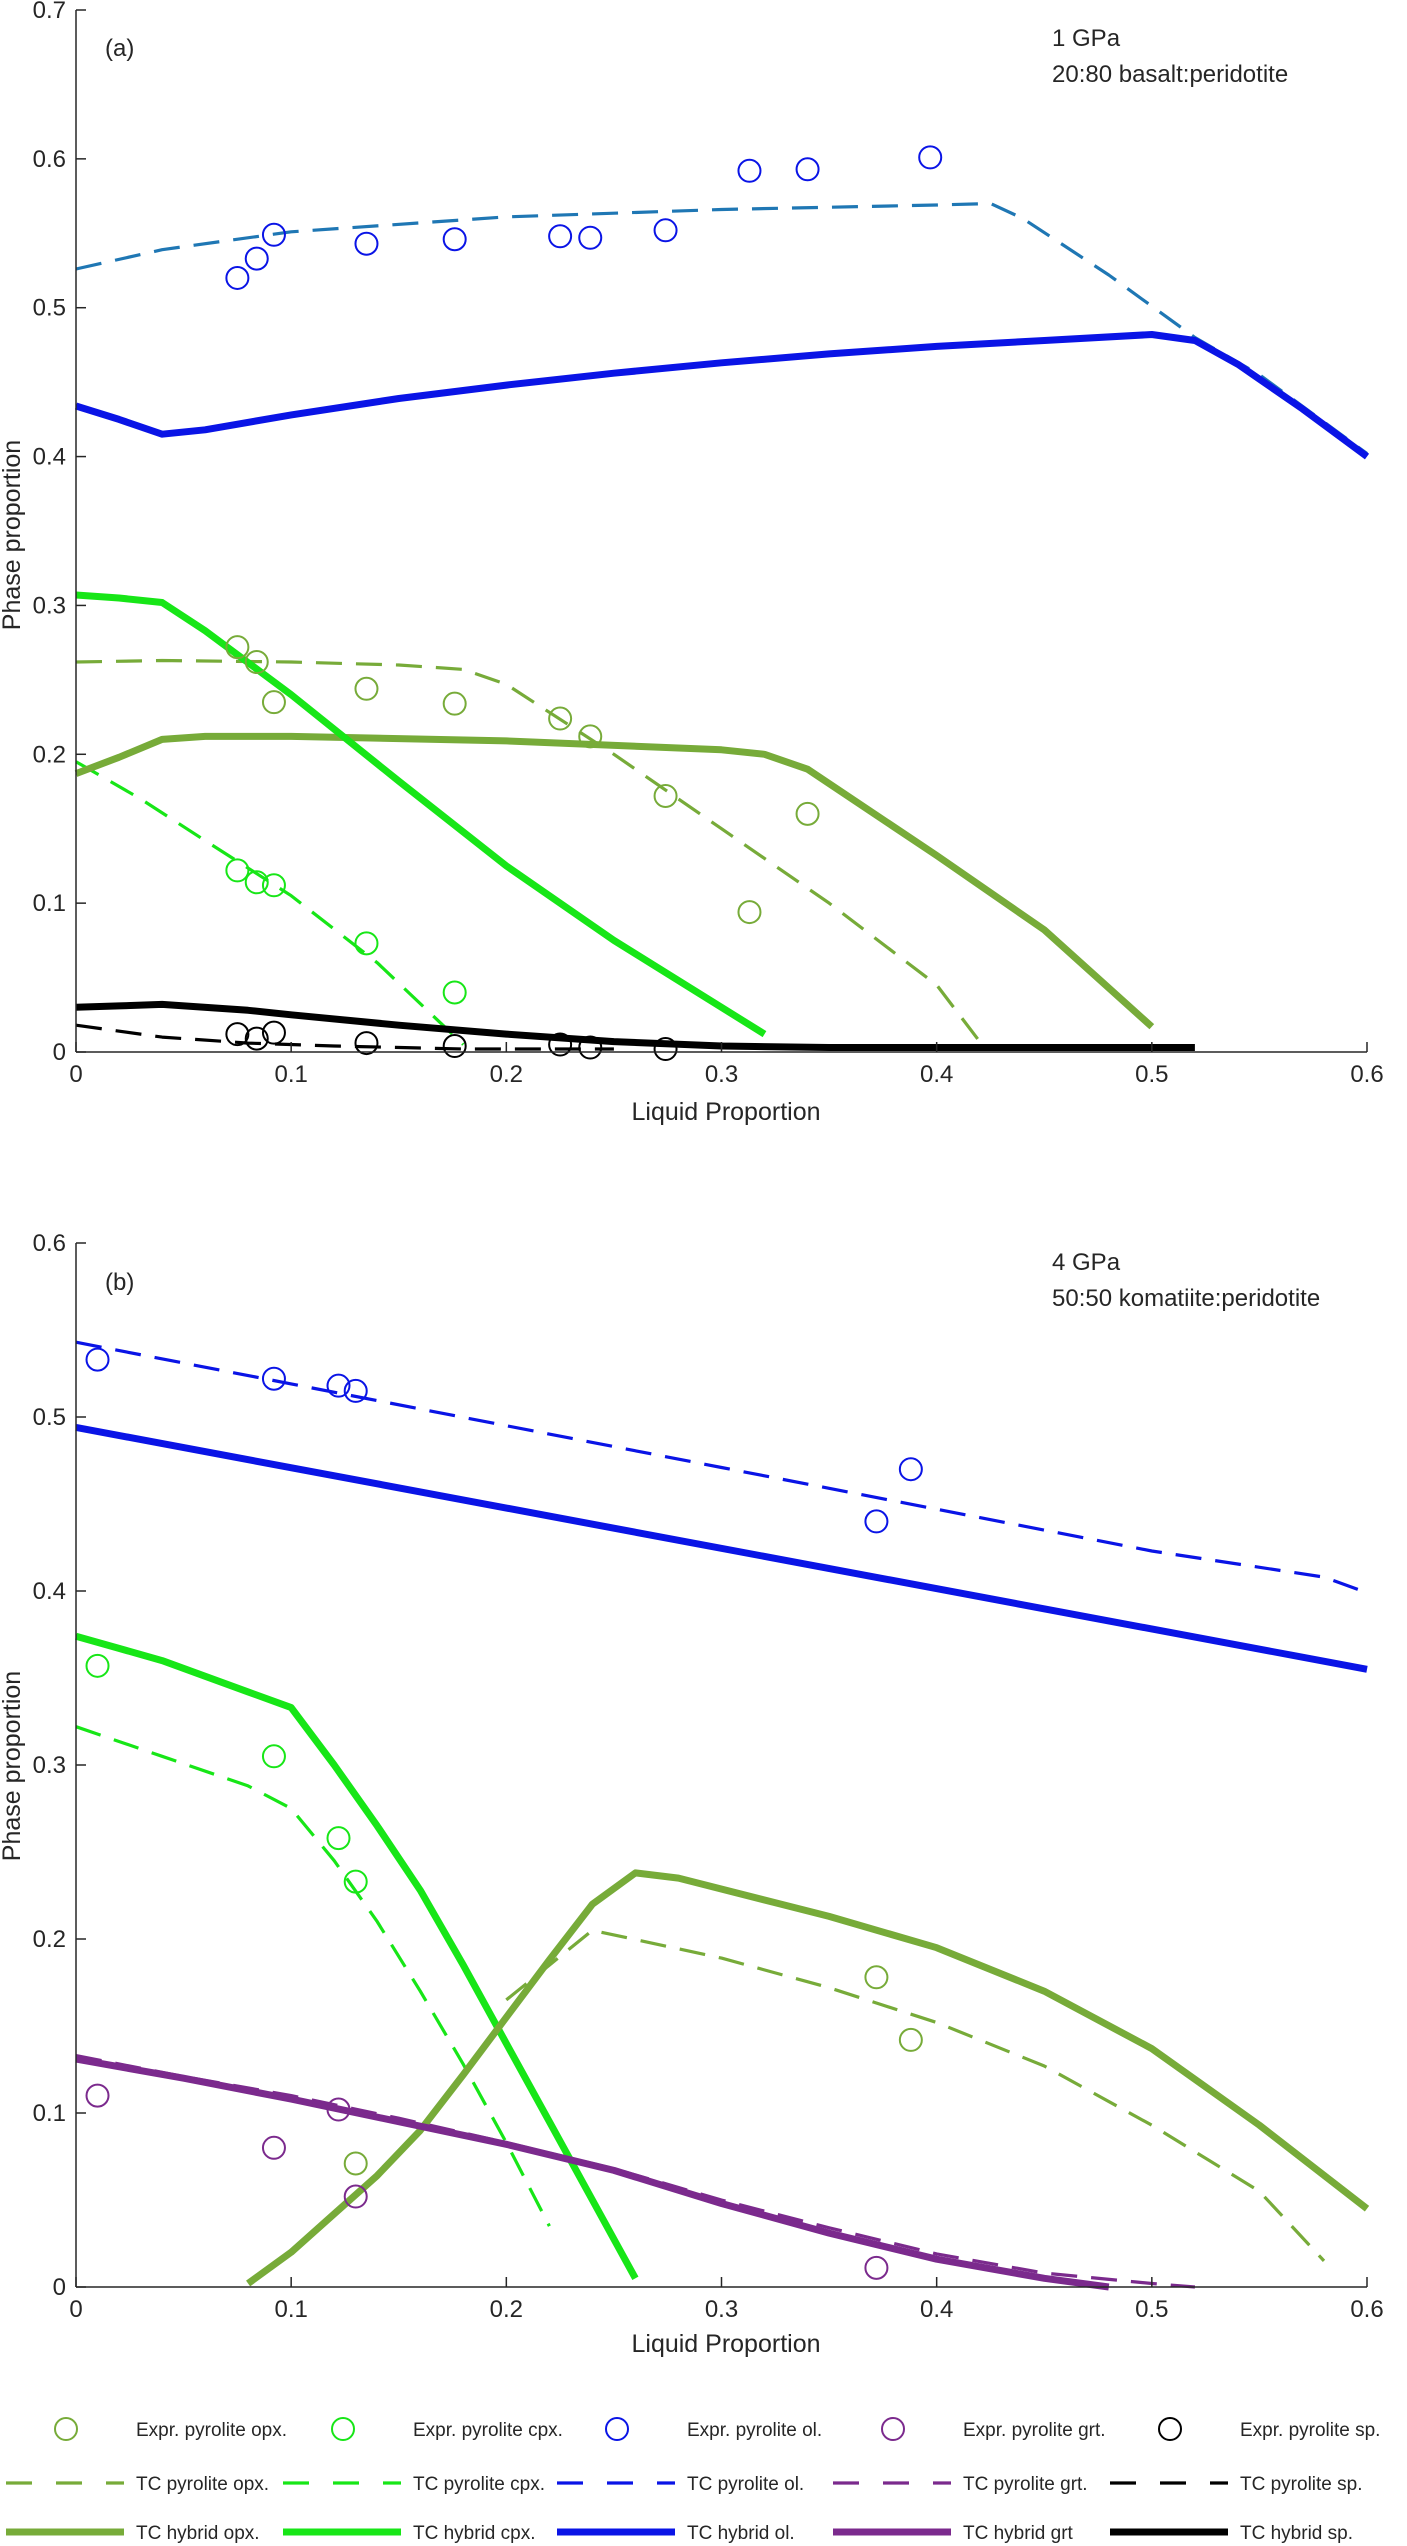  What do you see at coordinates (936, 1074) in the screenshot?
I see `panel-a-x-tick-label-4: 0.4` at bounding box center [936, 1074].